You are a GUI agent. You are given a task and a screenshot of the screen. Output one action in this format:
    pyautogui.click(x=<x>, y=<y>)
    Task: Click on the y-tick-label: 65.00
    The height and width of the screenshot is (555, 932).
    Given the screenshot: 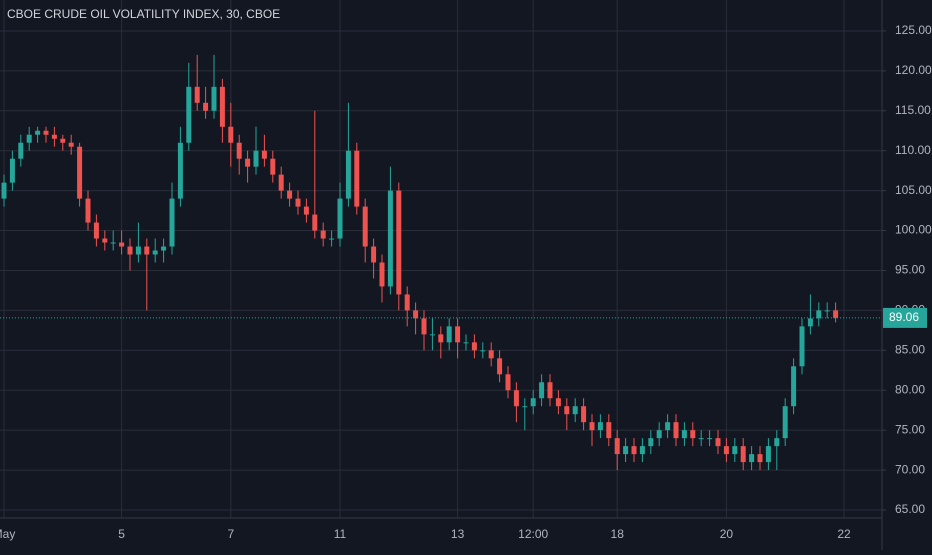 What is the action you would take?
    pyautogui.click(x=910, y=509)
    